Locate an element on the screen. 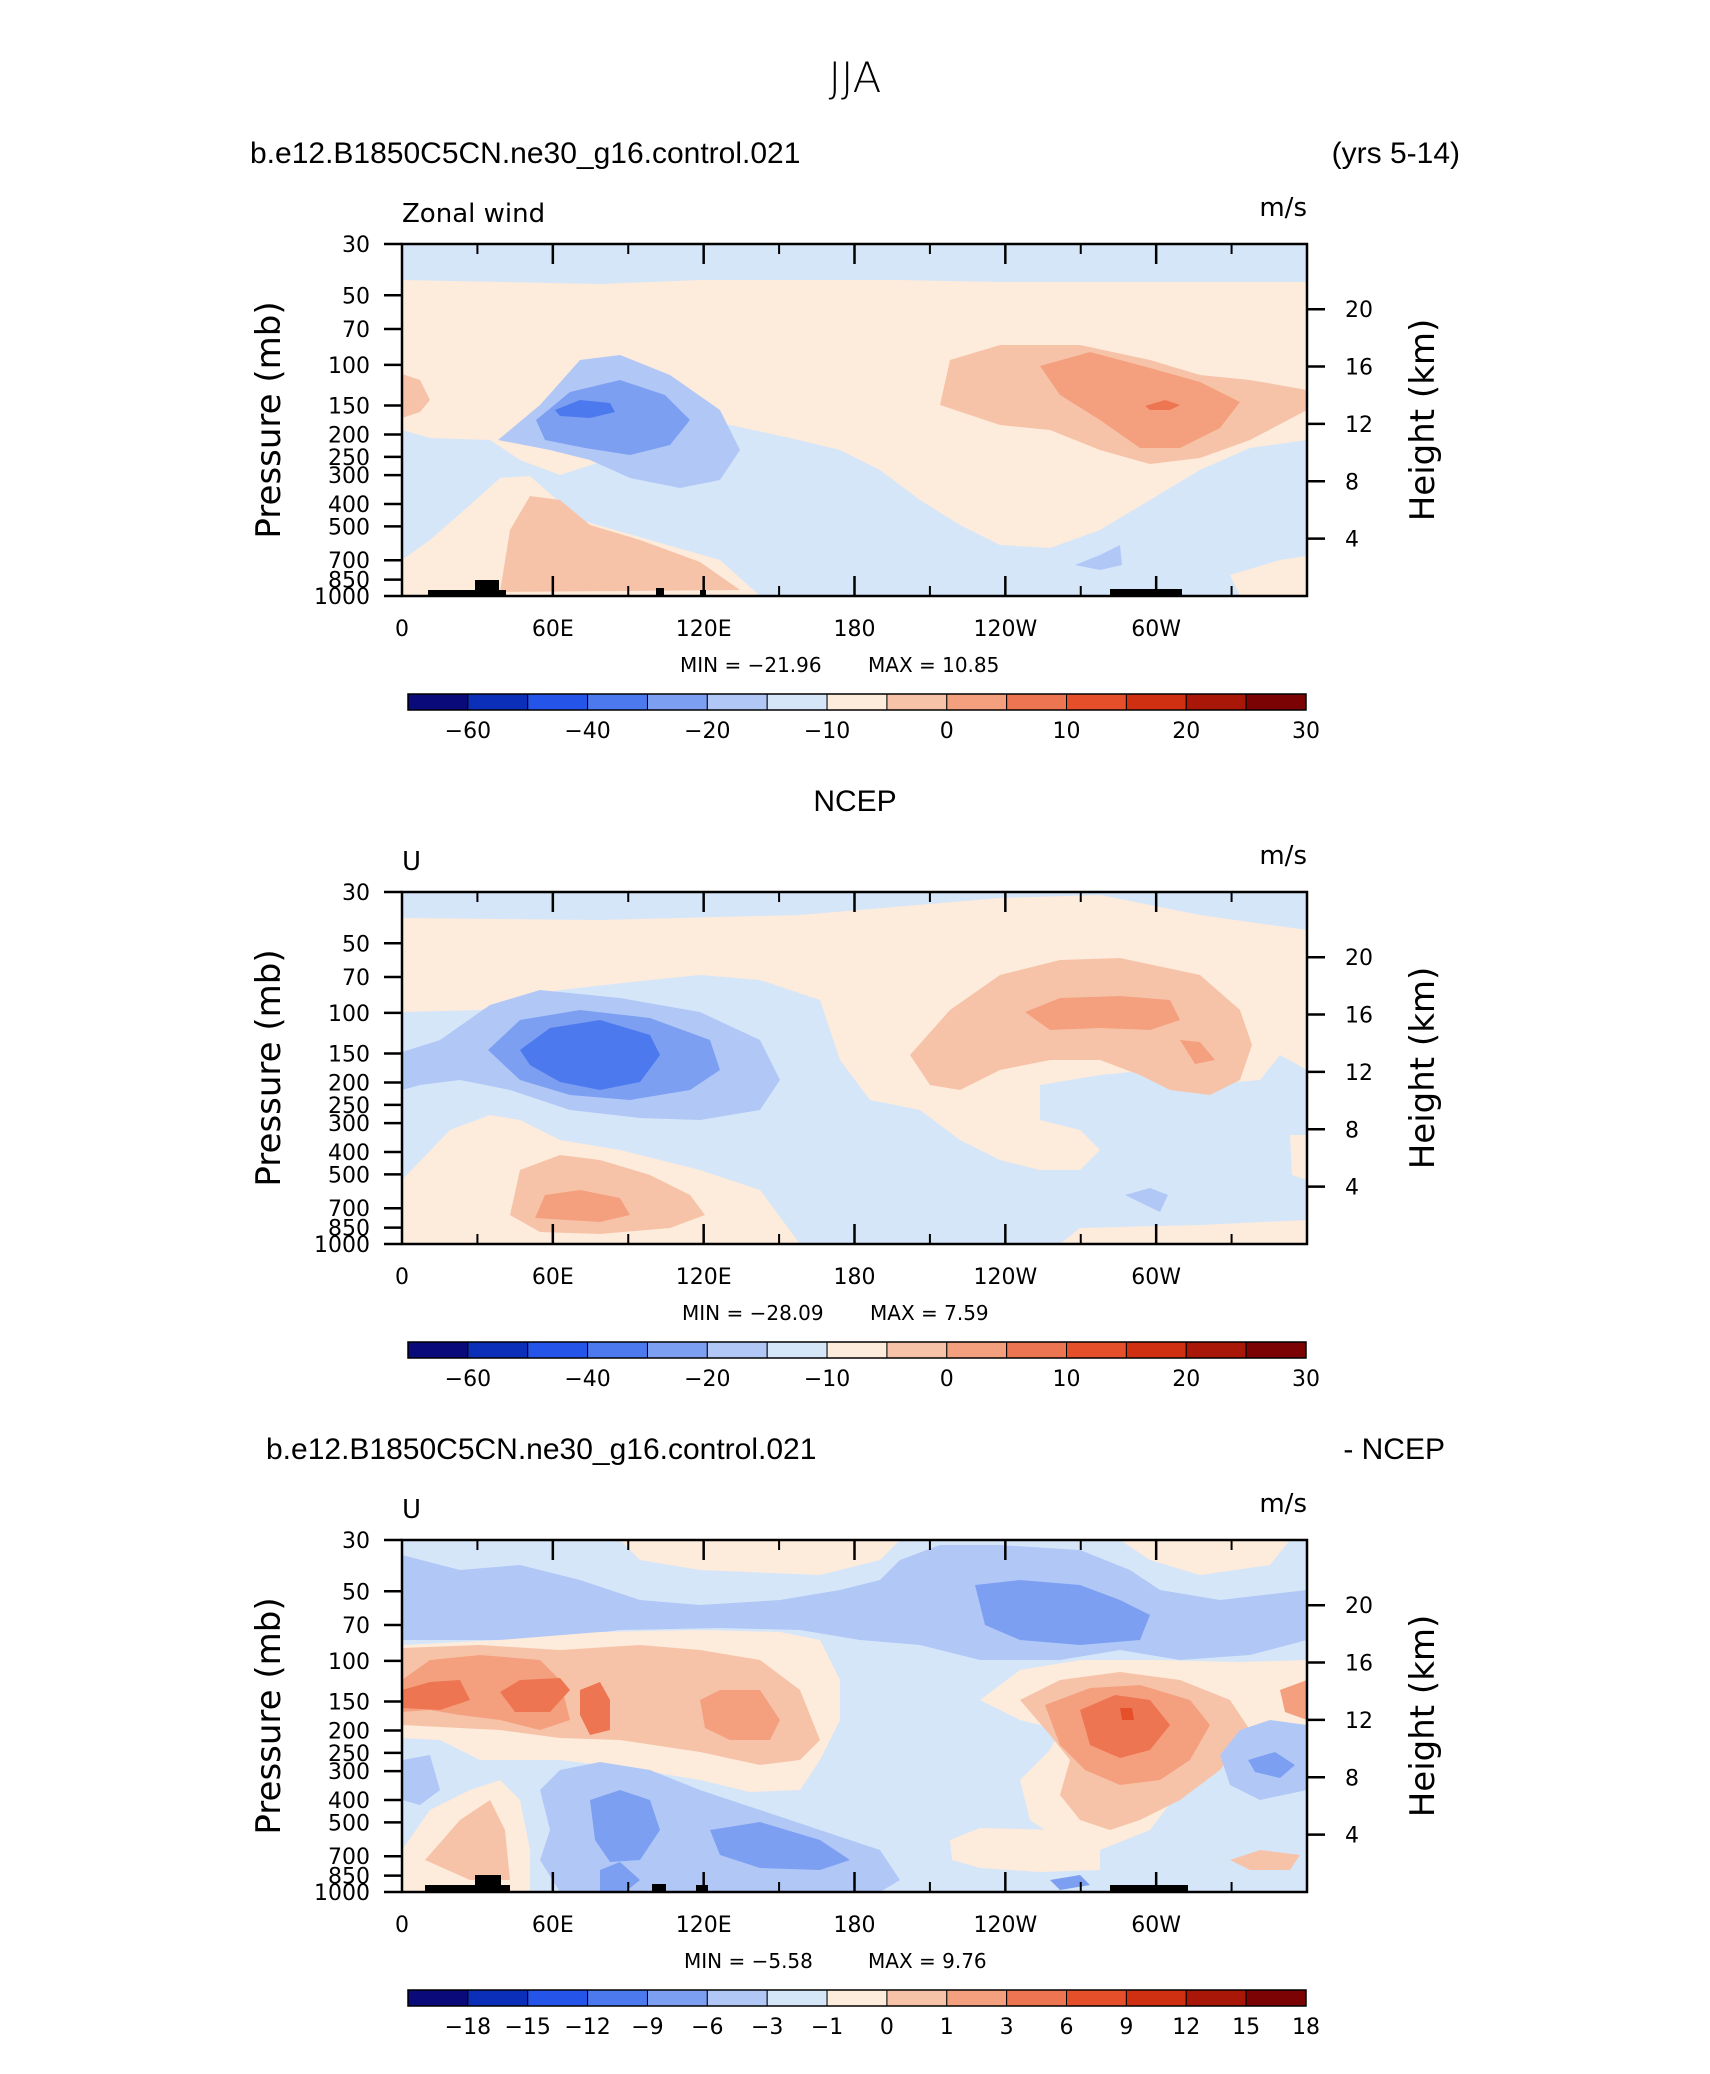 The height and width of the screenshot is (2074, 1710). colorbar-3: −18 −15 −12 −9 −6 −3 −1 0 1 3 6 9 12 15 18 is located at coordinates (863, 2014).